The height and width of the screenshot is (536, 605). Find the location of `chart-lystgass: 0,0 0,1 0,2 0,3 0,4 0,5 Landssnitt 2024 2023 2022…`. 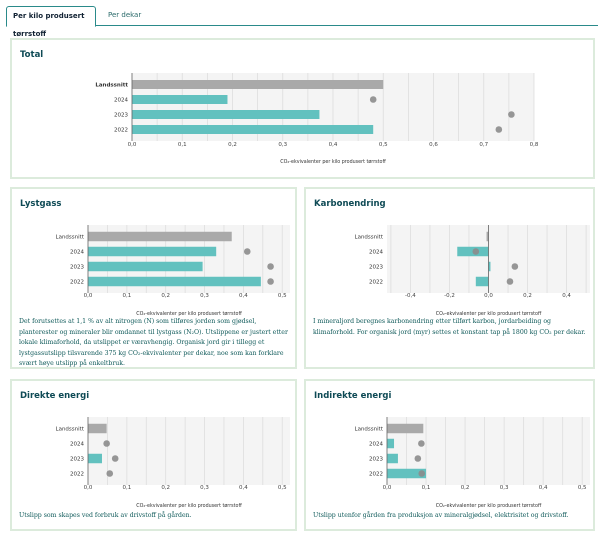

chart-lystgass: 0,0 0,1 0,2 0,3 0,4 0,5 Landssnitt 2024 2023 2022… is located at coordinates (173, 271).